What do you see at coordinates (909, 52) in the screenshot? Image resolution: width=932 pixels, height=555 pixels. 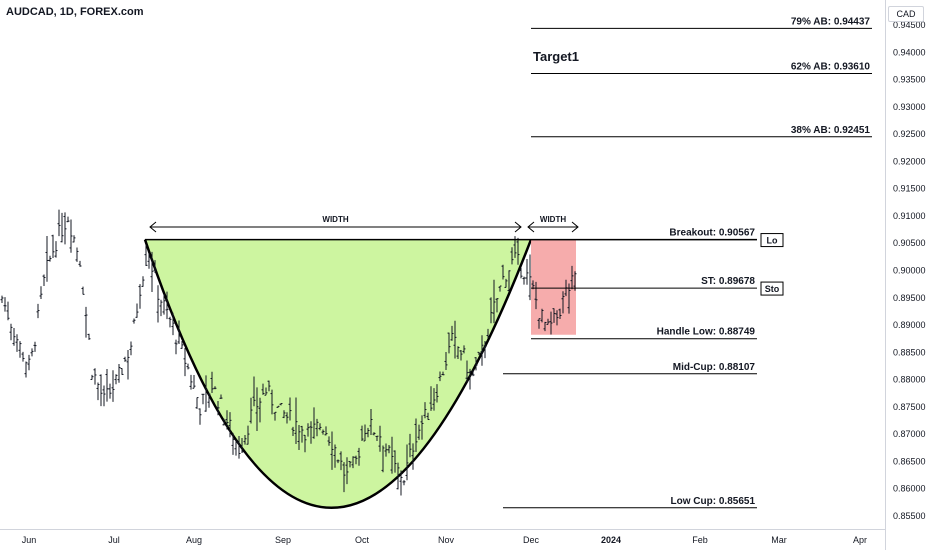 I see `y-tick-label: 0.94000` at bounding box center [909, 52].